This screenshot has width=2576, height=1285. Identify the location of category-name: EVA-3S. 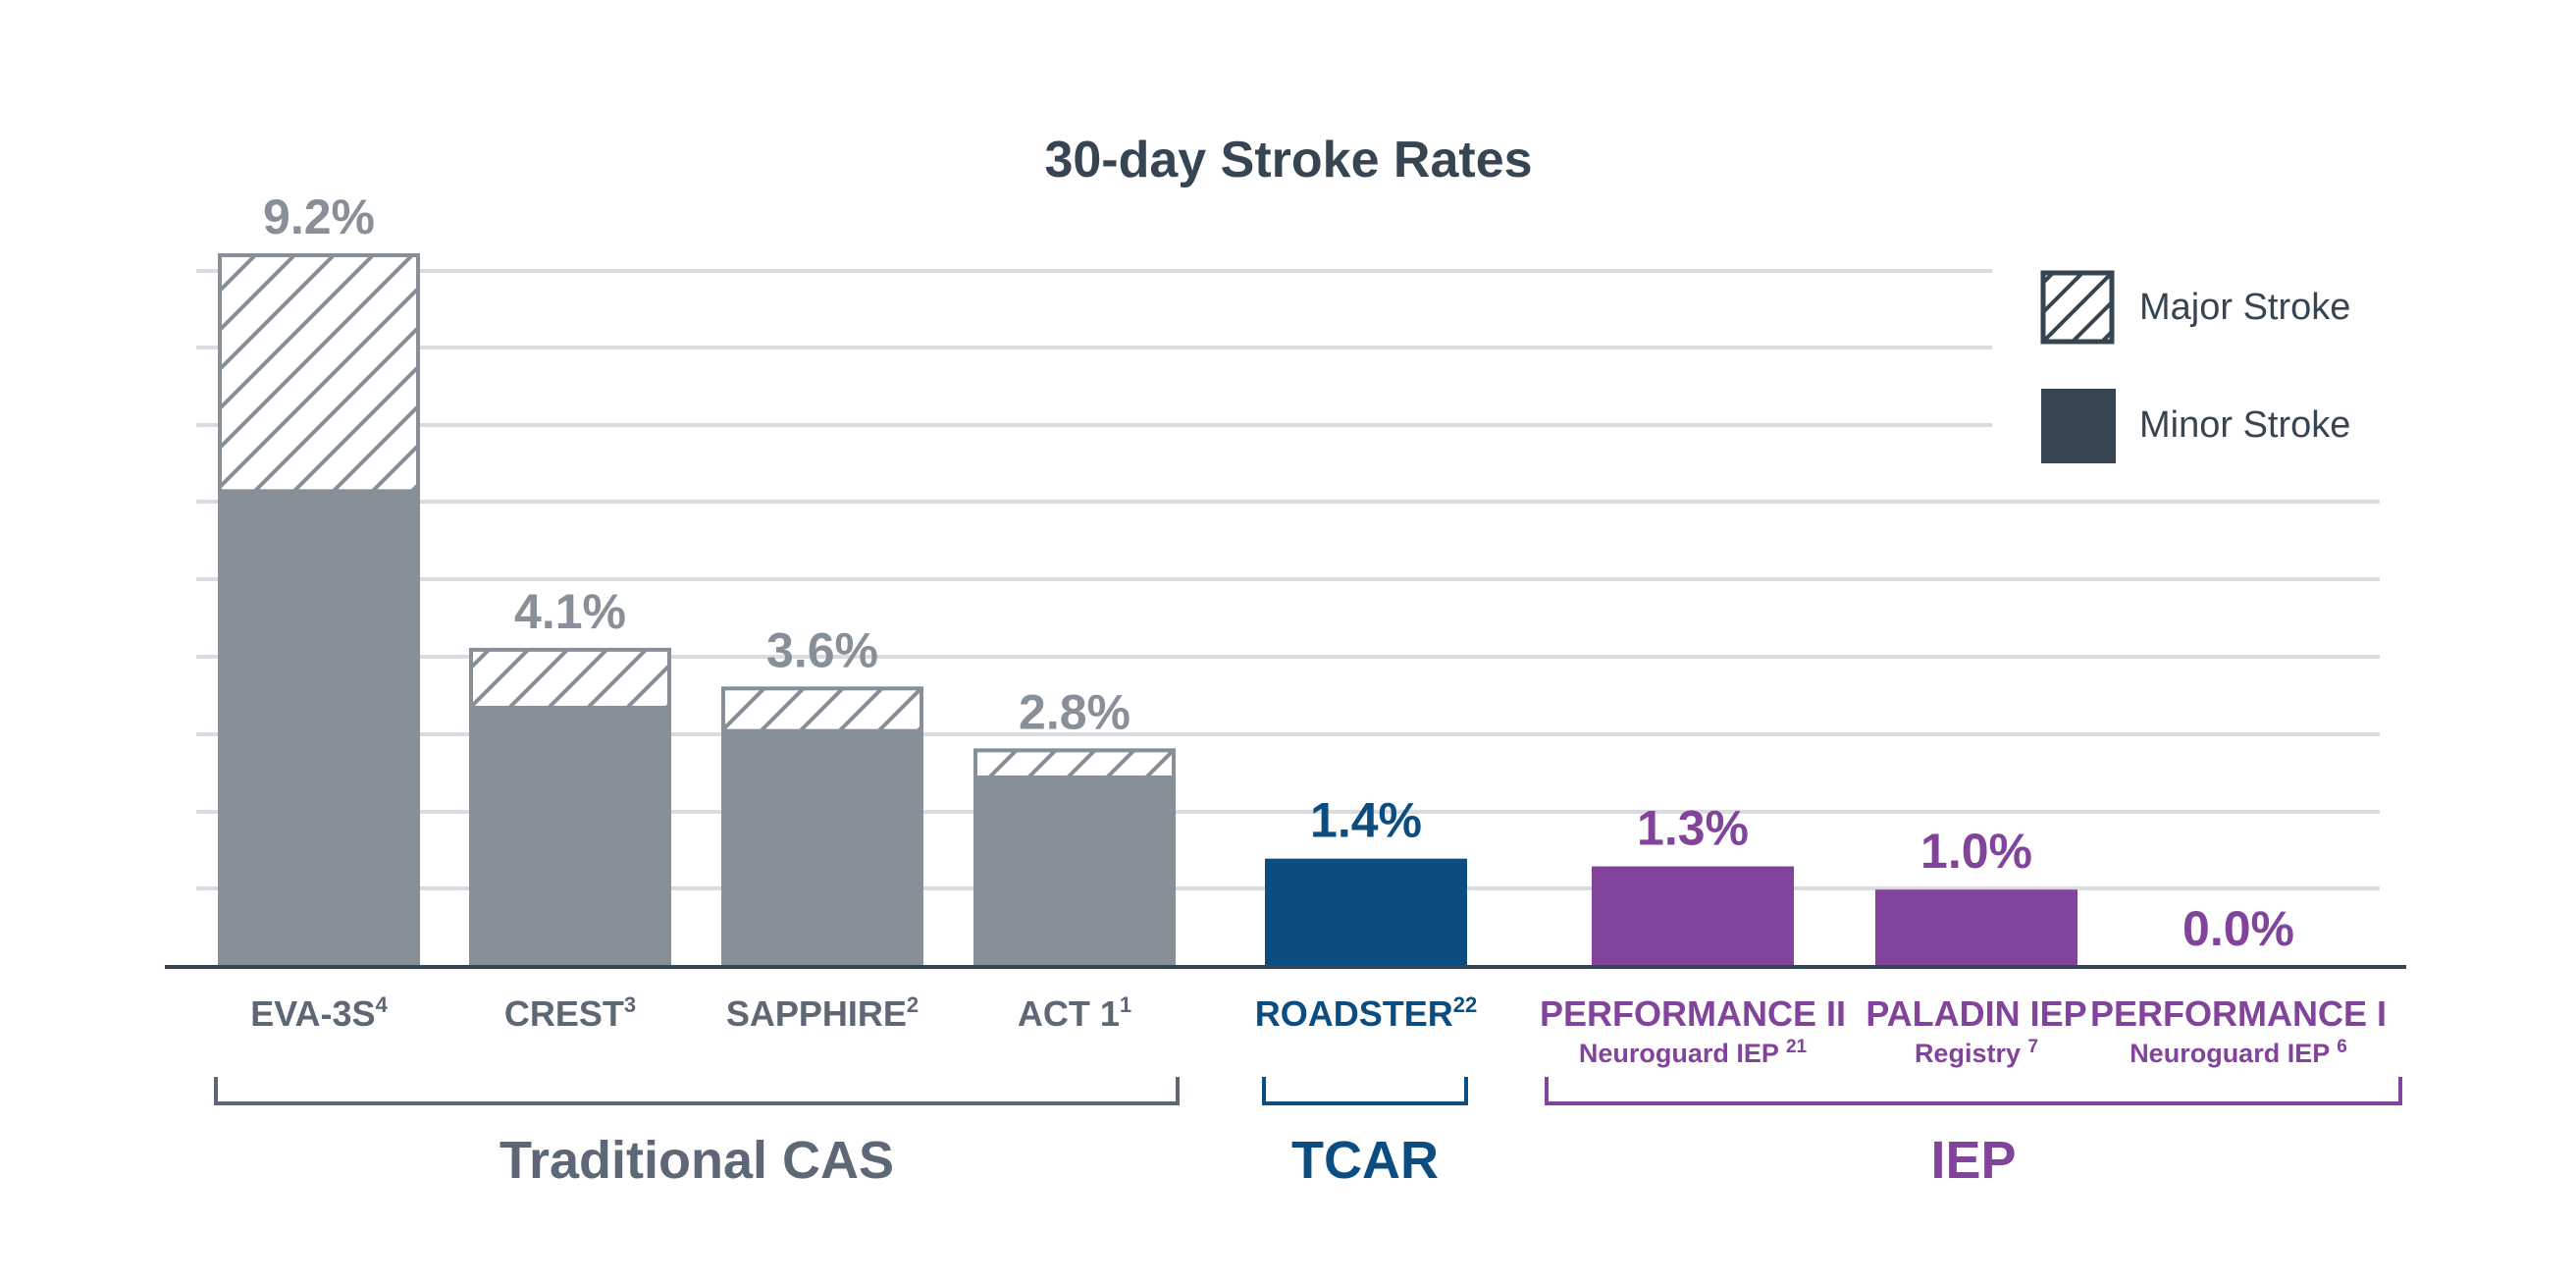
(312, 1013).